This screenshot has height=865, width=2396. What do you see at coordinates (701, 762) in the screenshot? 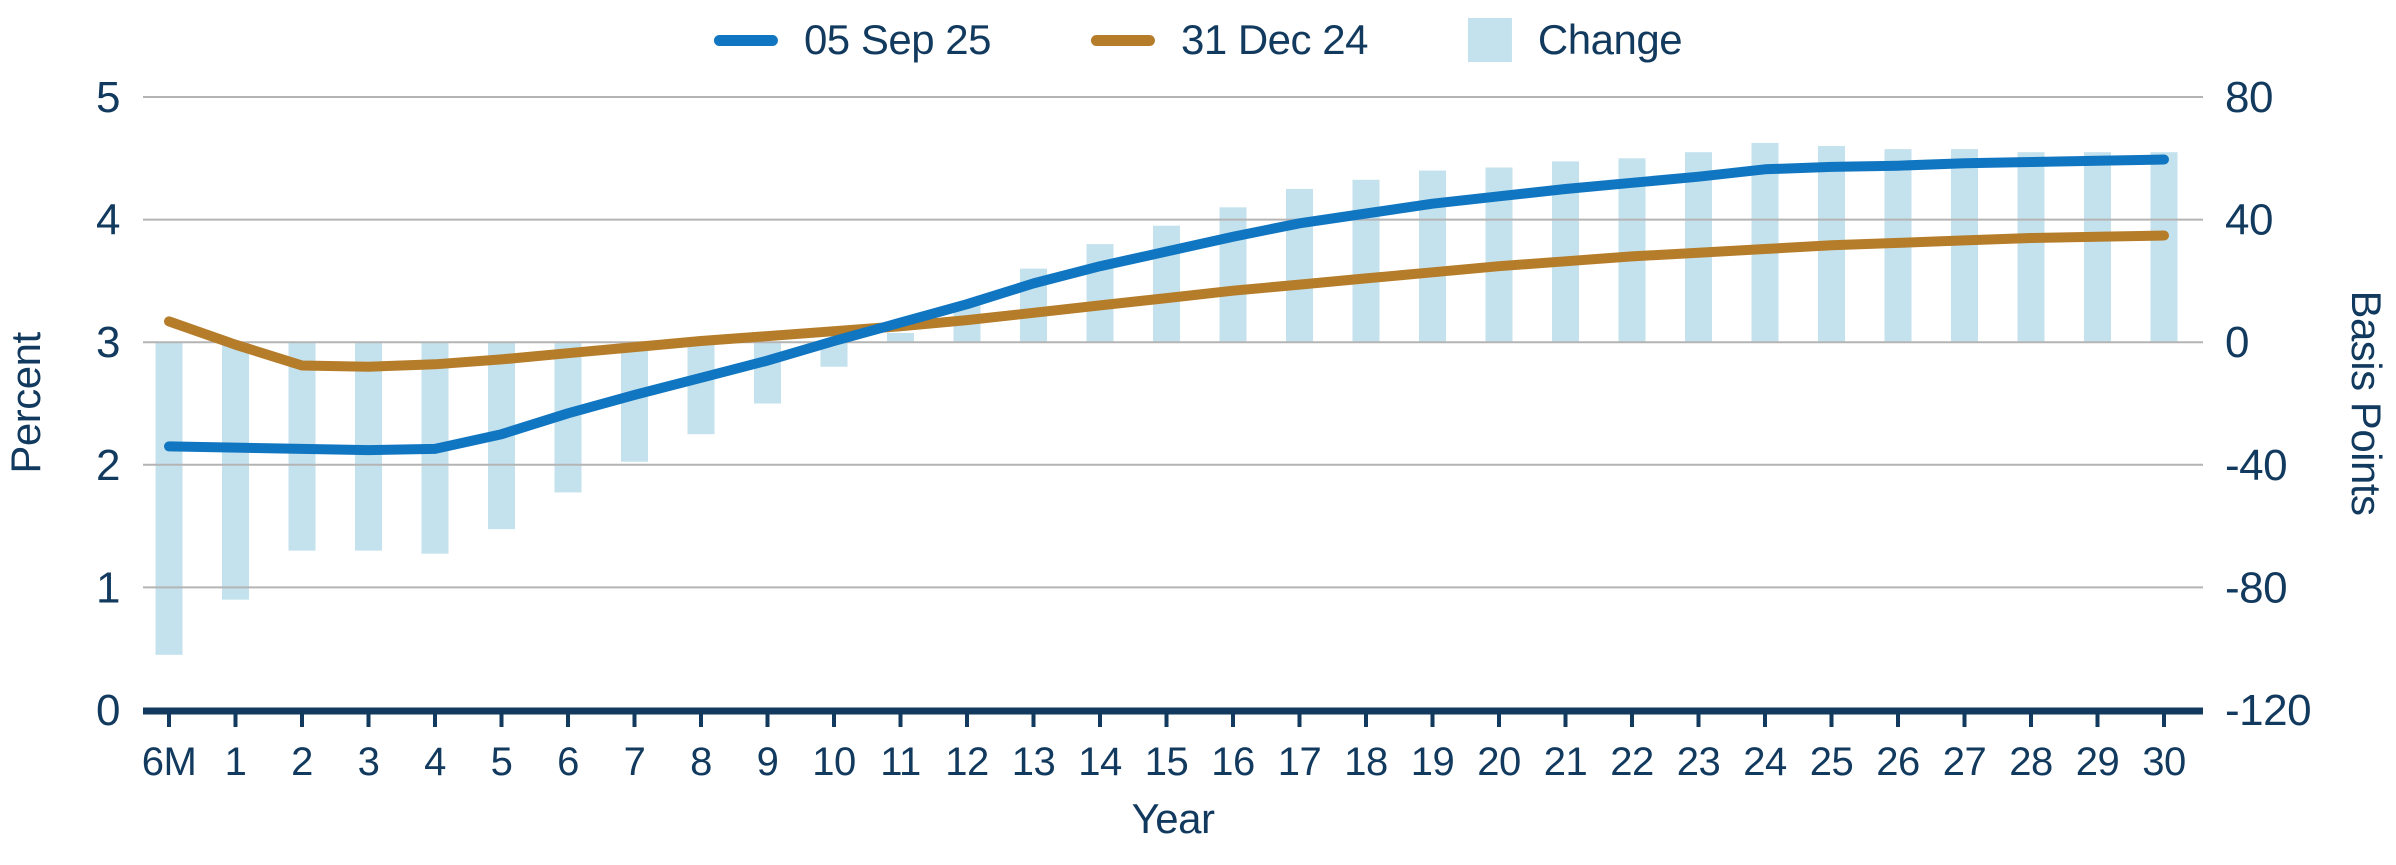
I see `x-axis-tick-label: 8` at bounding box center [701, 762].